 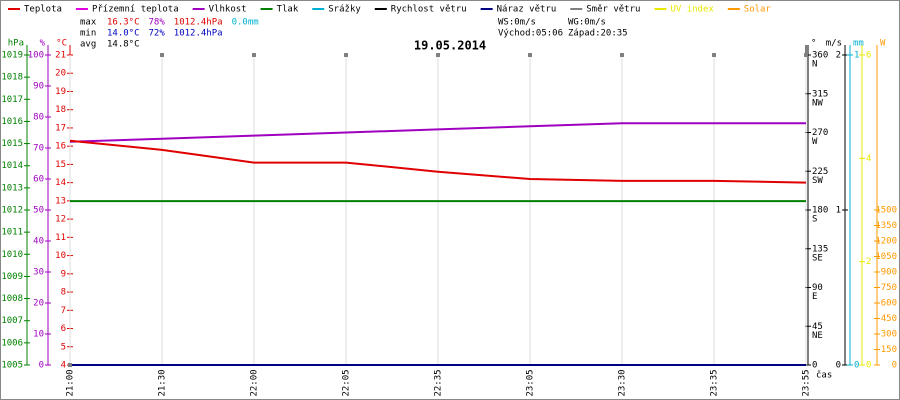 I want to click on axis-tick-label: 5, so click(x=63, y=347).